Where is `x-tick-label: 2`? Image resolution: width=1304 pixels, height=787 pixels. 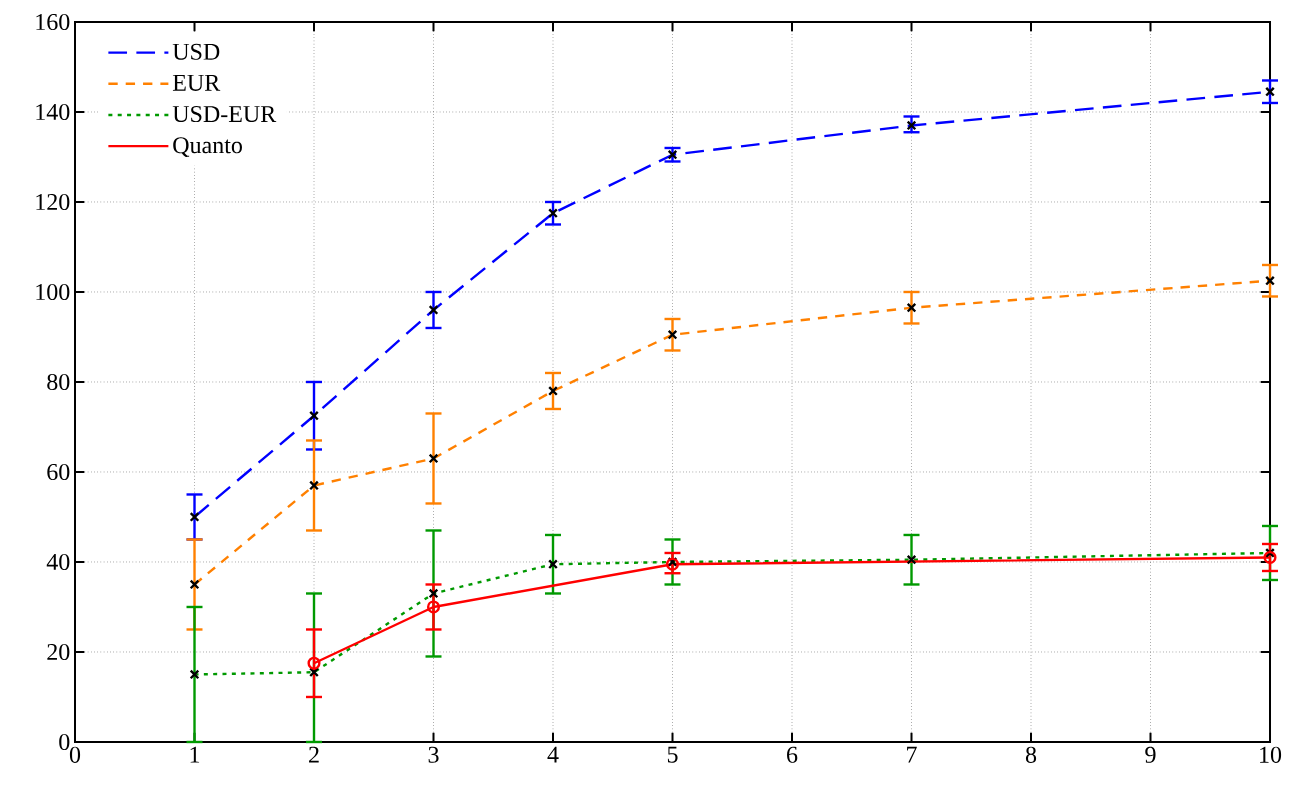
x-tick-label: 2 is located at coordinates (314, 754).